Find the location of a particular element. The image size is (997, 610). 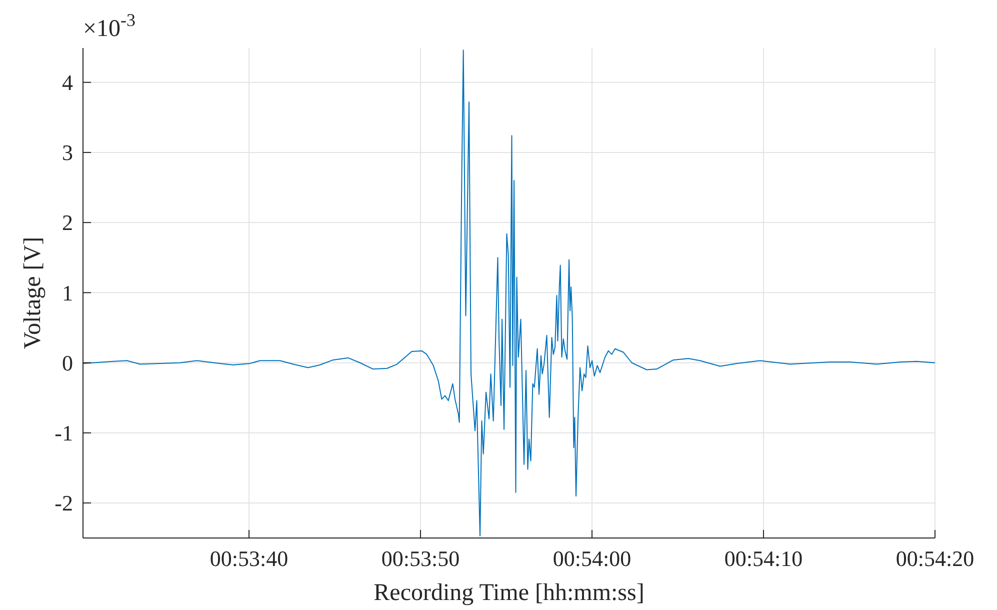

x-tick-label: 00:54:10 is located at coordinates (763, 558).